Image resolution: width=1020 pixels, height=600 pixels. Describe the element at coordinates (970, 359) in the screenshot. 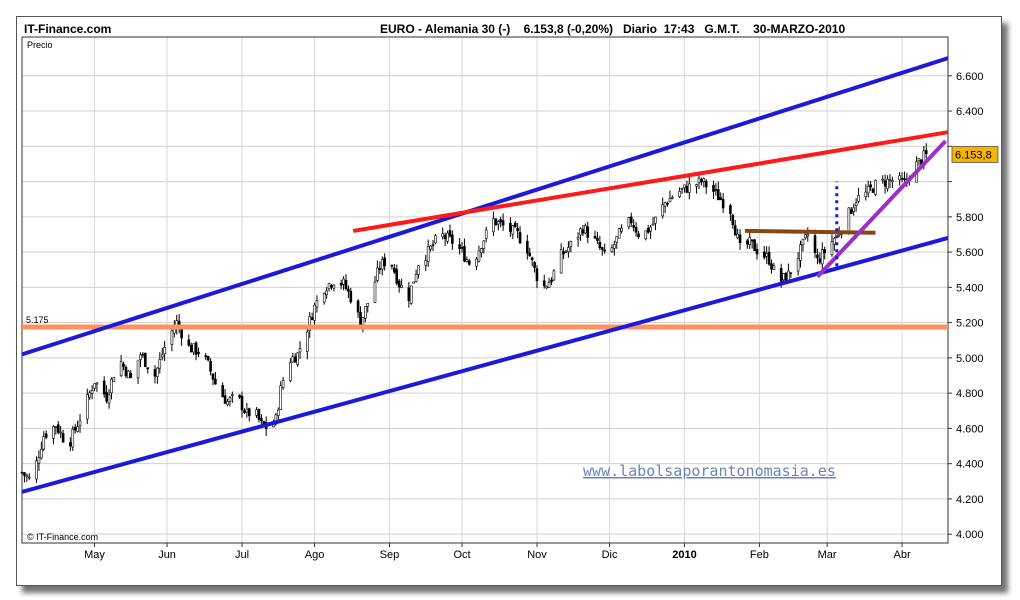

I see `y-tick-label: 5.000` at that location.